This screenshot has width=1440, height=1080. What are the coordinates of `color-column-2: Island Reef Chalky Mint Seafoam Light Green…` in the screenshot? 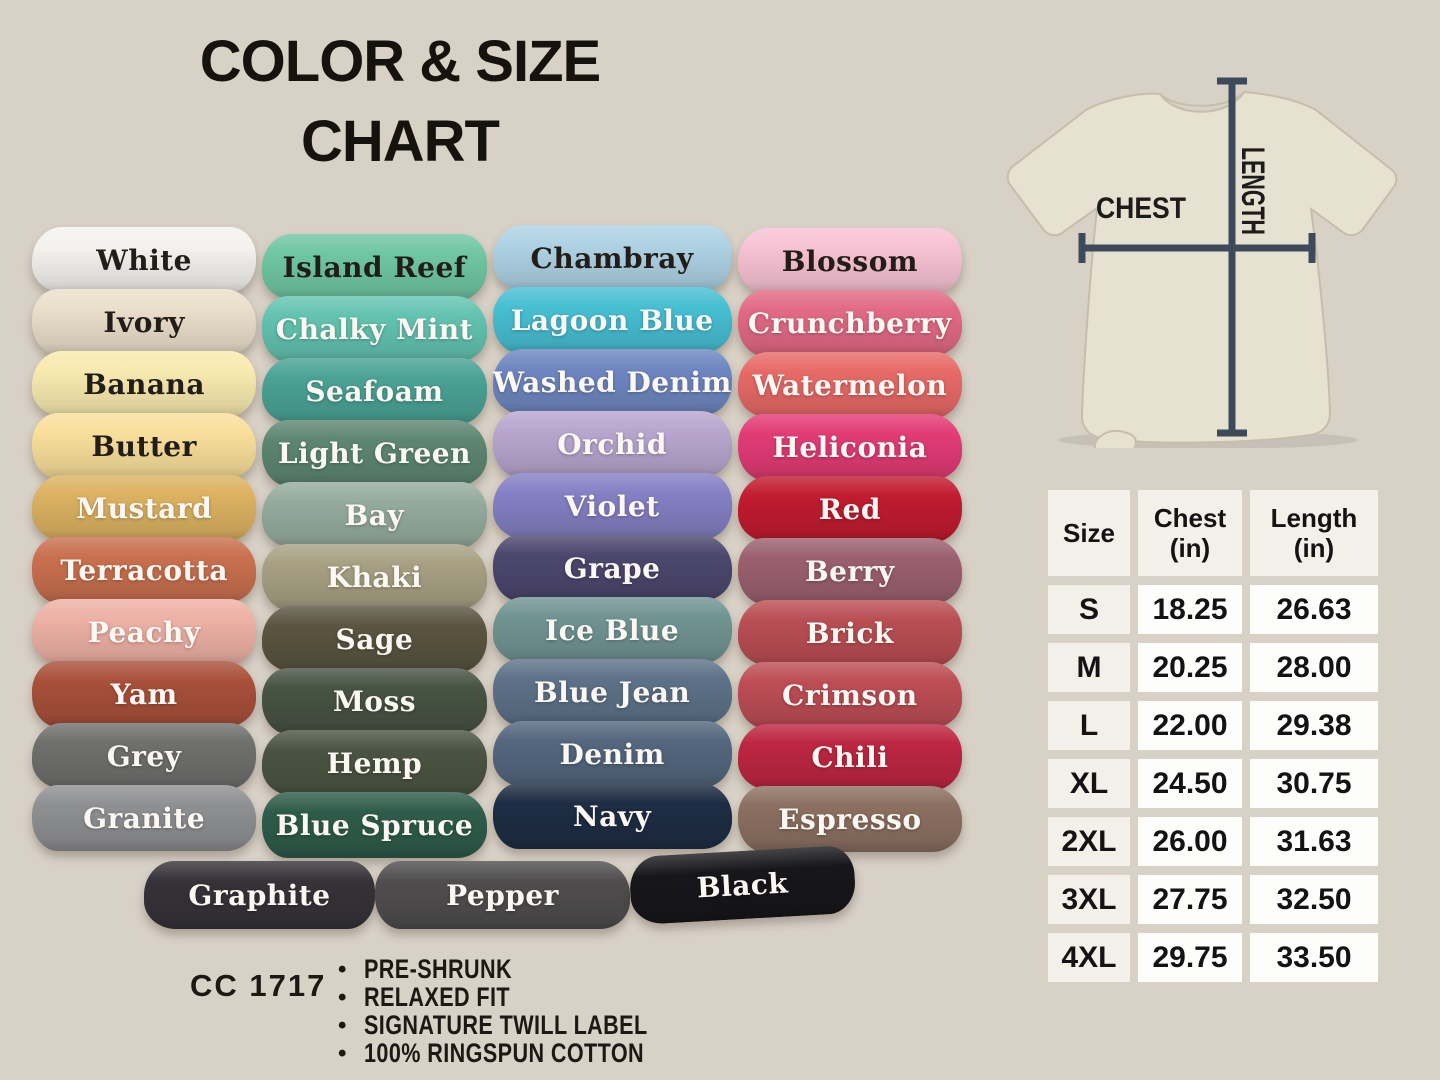 It's located at (374, 546).